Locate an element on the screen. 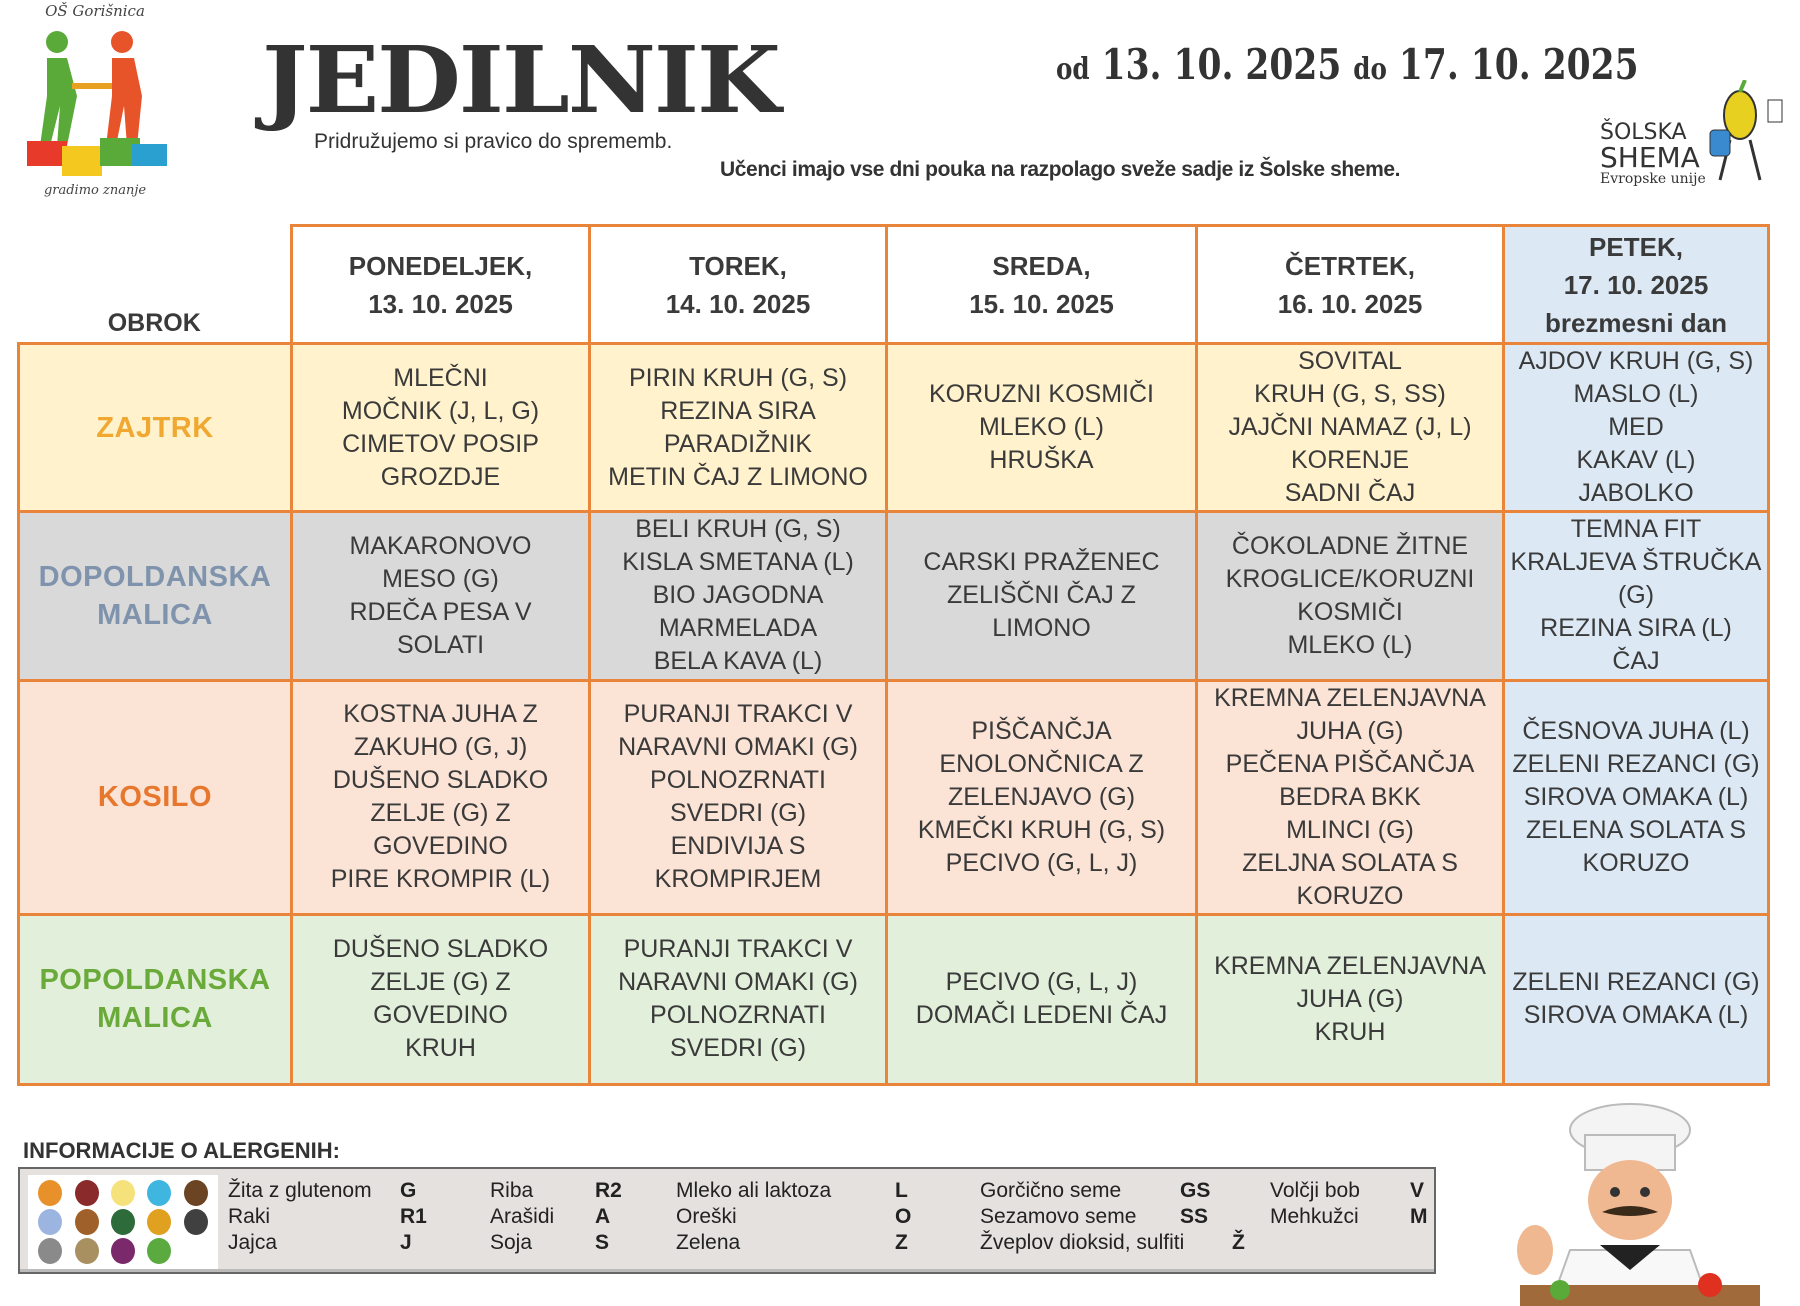  menu-item: KISLA SMETANA (L) is located at coordinates (738, 562).